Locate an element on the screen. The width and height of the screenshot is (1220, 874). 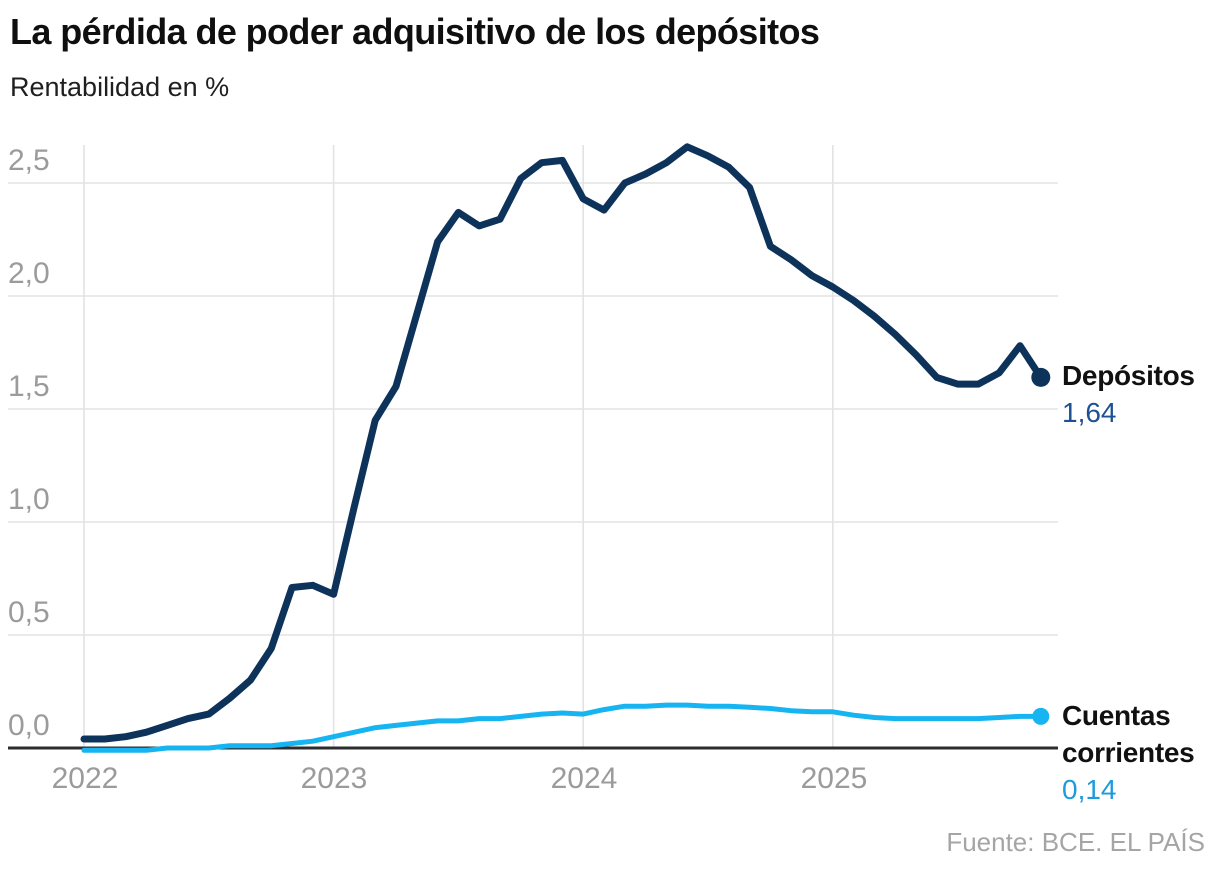
deposits-end-value: 1,64 is located at coordinates (1089, 412).